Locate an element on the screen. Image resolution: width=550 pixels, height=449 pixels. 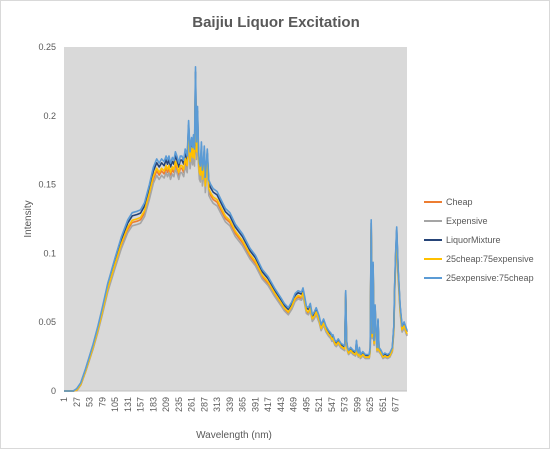
y-tick-label: 0.25 is located at coordinates (47, 47).